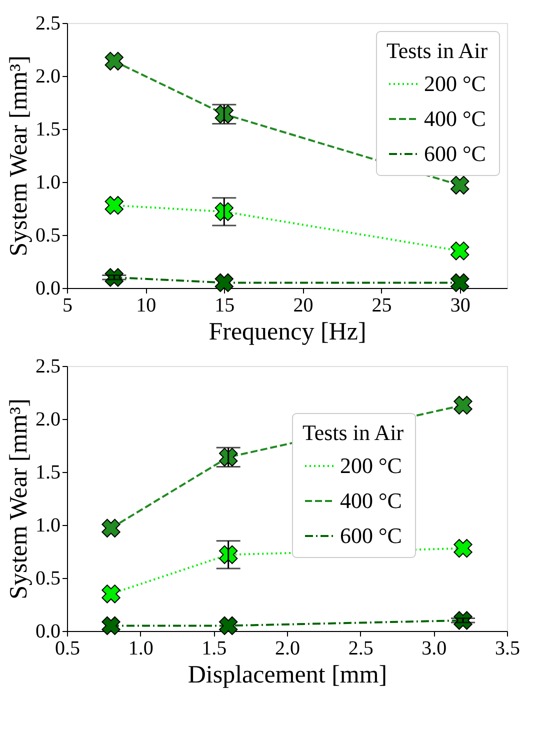  What do you see at coordinates (214, 649) in the screenshot?
I see `x-tick-label: 1.5` at bounding box center [214, 649].